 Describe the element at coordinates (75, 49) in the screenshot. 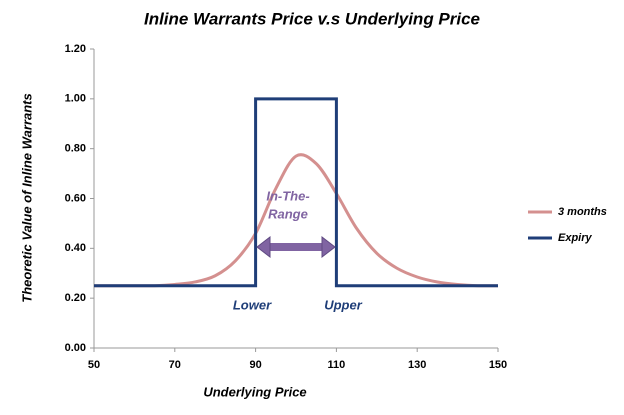

I see `y-tick-label: 1.20` at that location.